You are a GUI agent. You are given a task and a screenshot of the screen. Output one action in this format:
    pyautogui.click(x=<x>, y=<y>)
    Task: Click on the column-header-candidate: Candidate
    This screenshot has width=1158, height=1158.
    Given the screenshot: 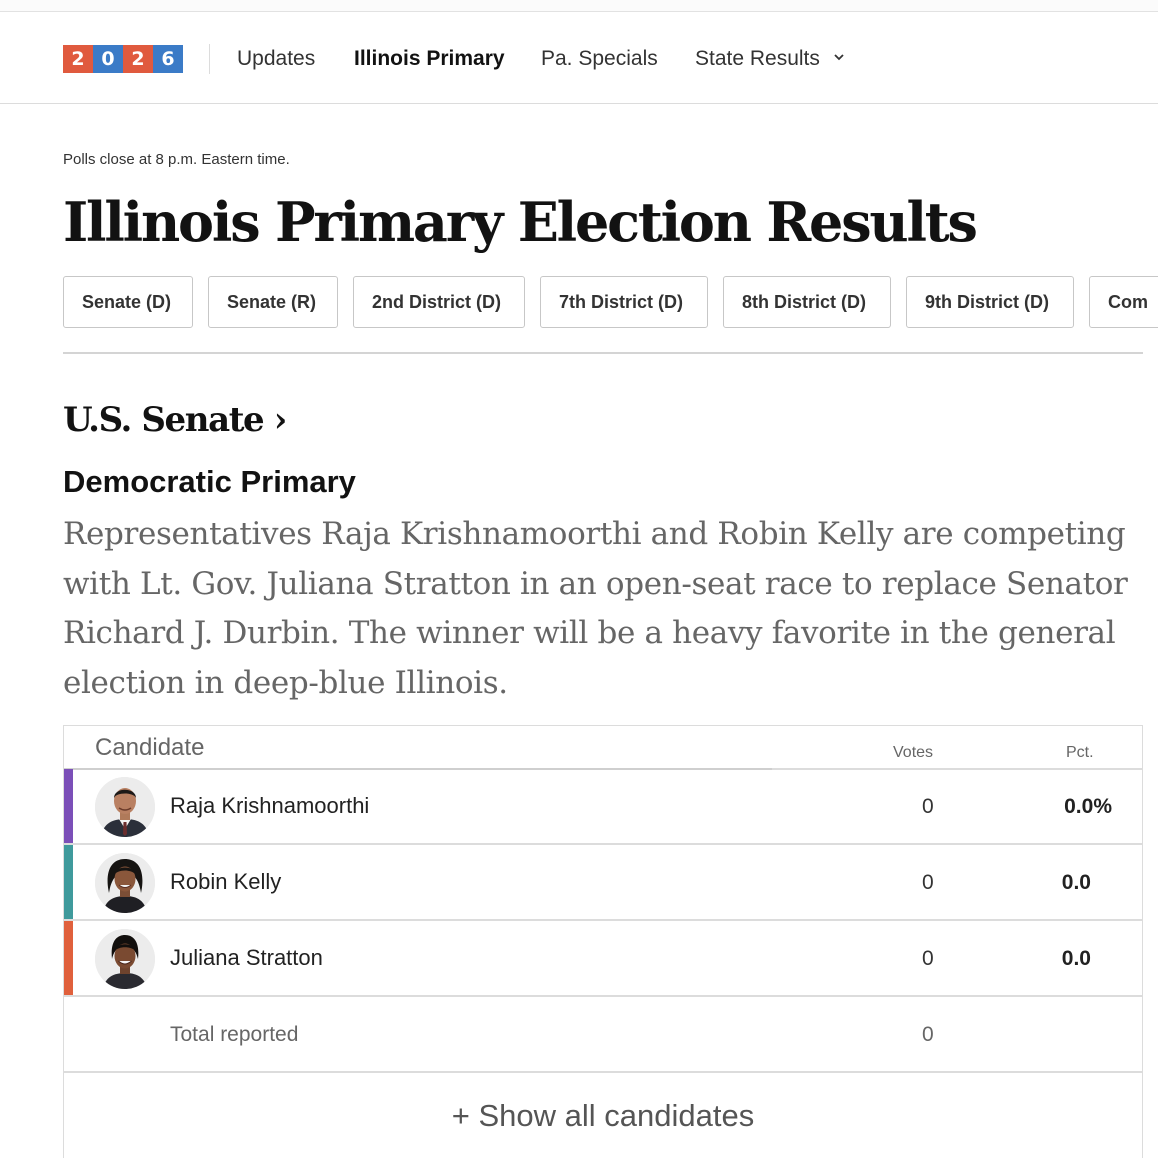 What is the action you would take?
    pyautogui.click(x=150, y=747)
    